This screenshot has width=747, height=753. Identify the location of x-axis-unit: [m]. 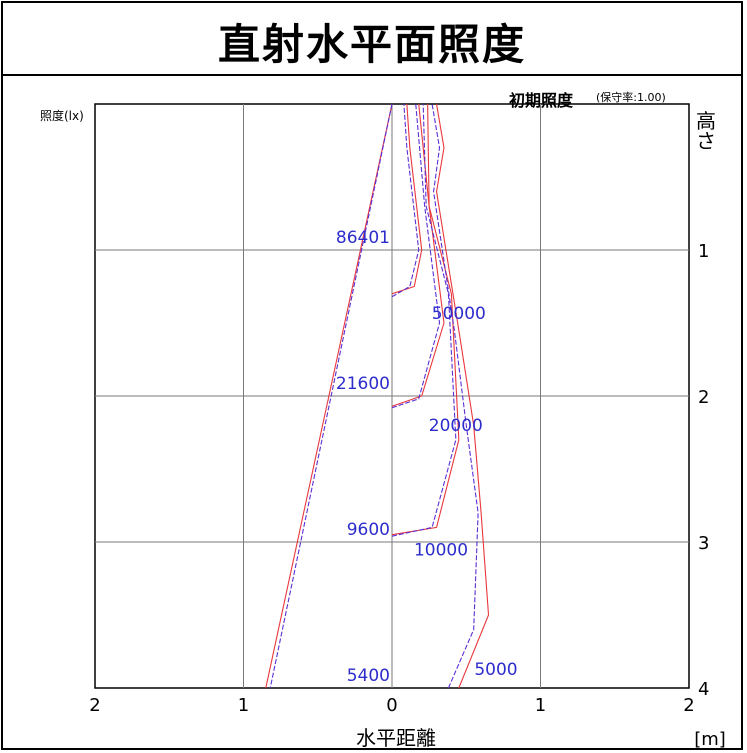
(710, 739).